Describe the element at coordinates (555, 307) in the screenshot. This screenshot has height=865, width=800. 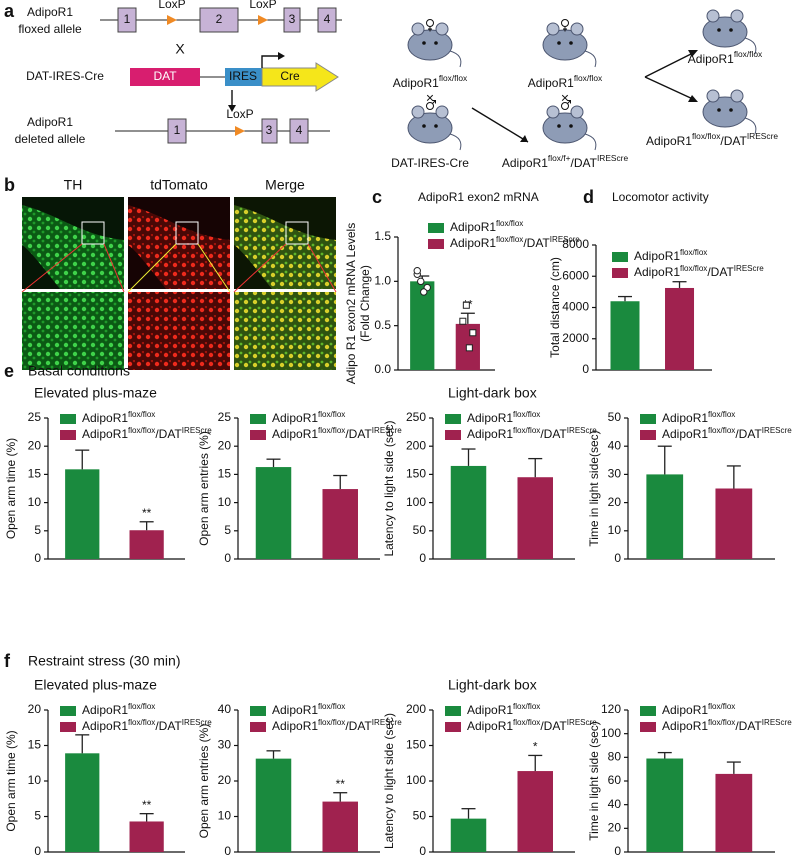
I see `y-axis-label: Total distance (cm)` at that location.